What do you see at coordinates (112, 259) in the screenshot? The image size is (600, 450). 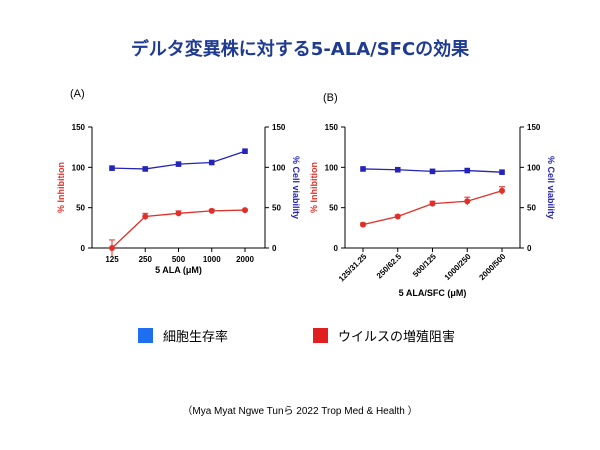 I see `x-tick-label: 125` at bounding box center [112, 259].